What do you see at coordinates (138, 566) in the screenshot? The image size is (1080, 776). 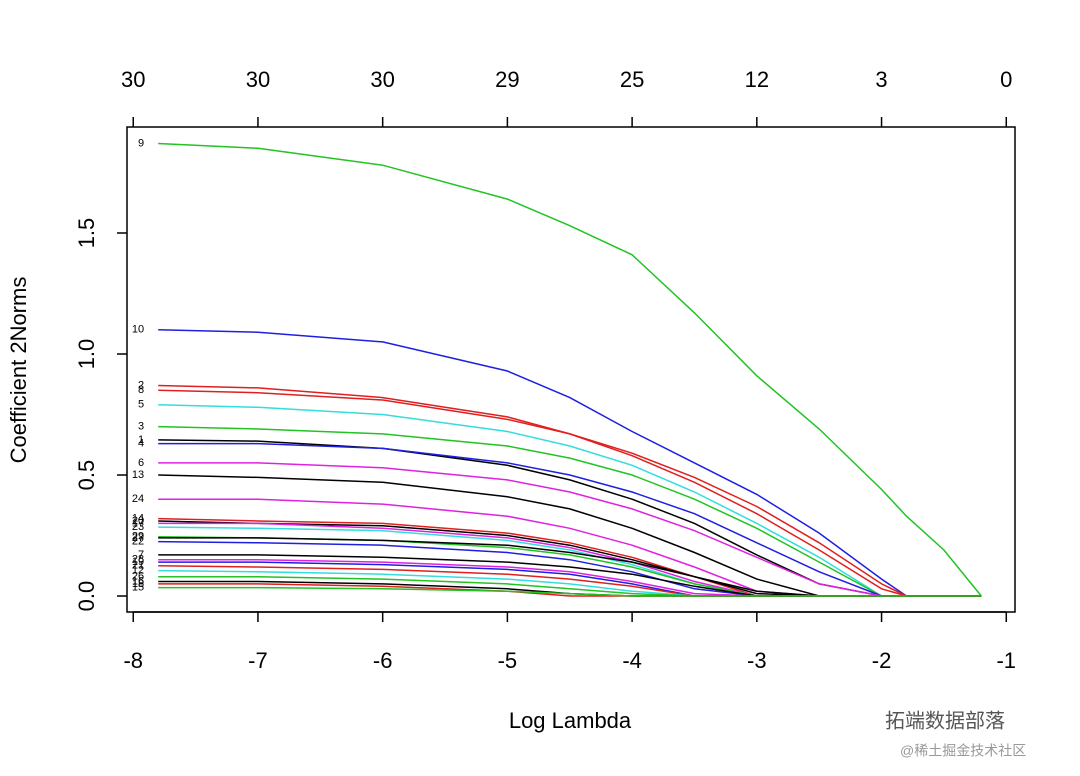 I see `series-label: 21` at bounding box center [138, 566].